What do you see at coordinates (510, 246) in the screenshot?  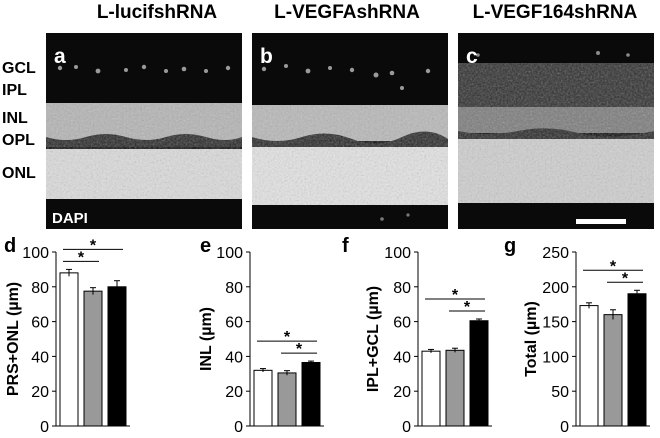 I see `panel-letter-g: g` at bounding box center [510, 246].